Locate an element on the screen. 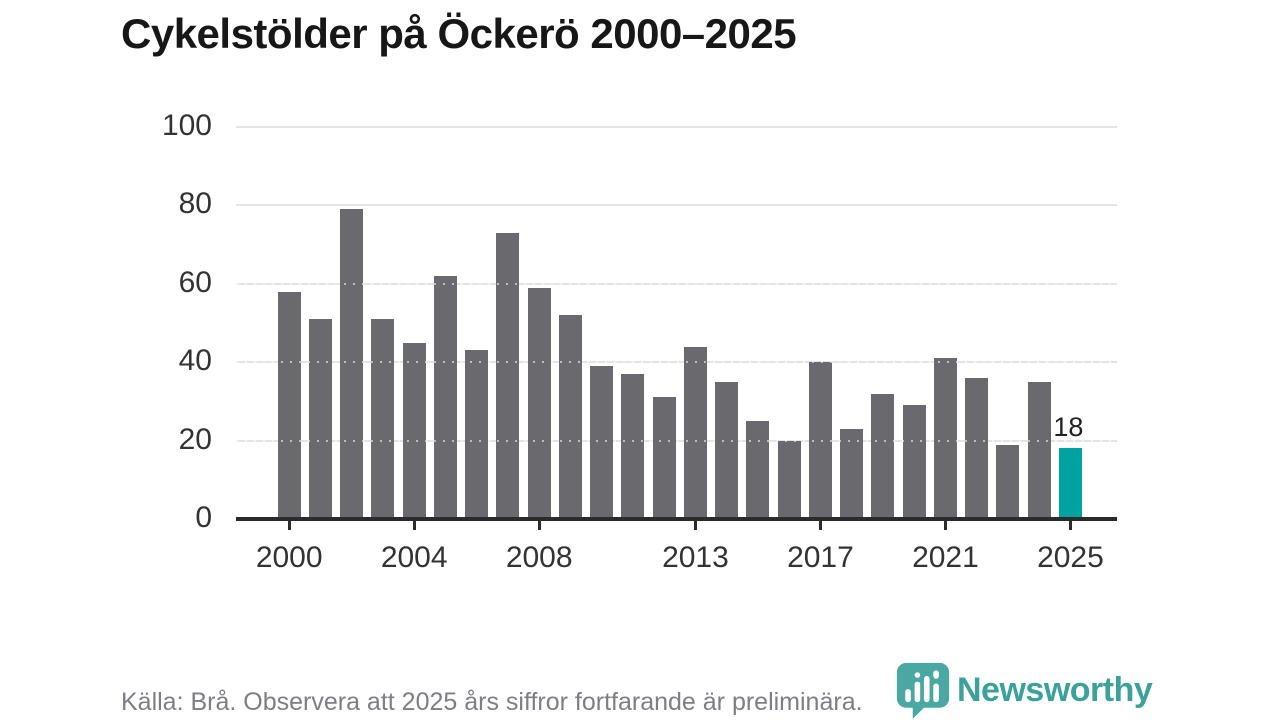 This screenshot has height=720, width=1280. y-tick-label-0: 0 is located at coordinates (203, 517).